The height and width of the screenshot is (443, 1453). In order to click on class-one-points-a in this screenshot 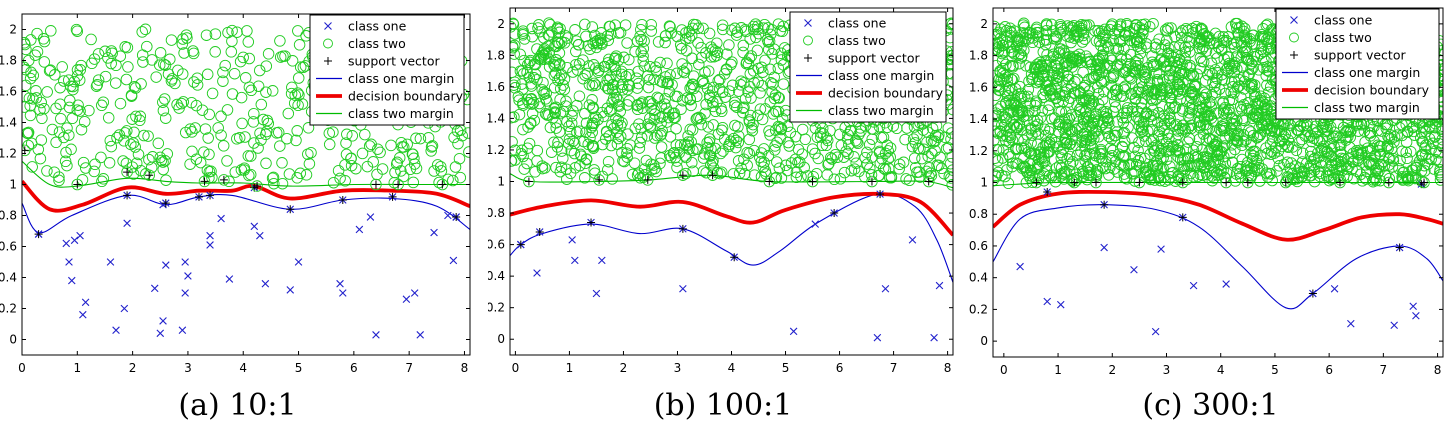, I will do `click(247, 269)`.